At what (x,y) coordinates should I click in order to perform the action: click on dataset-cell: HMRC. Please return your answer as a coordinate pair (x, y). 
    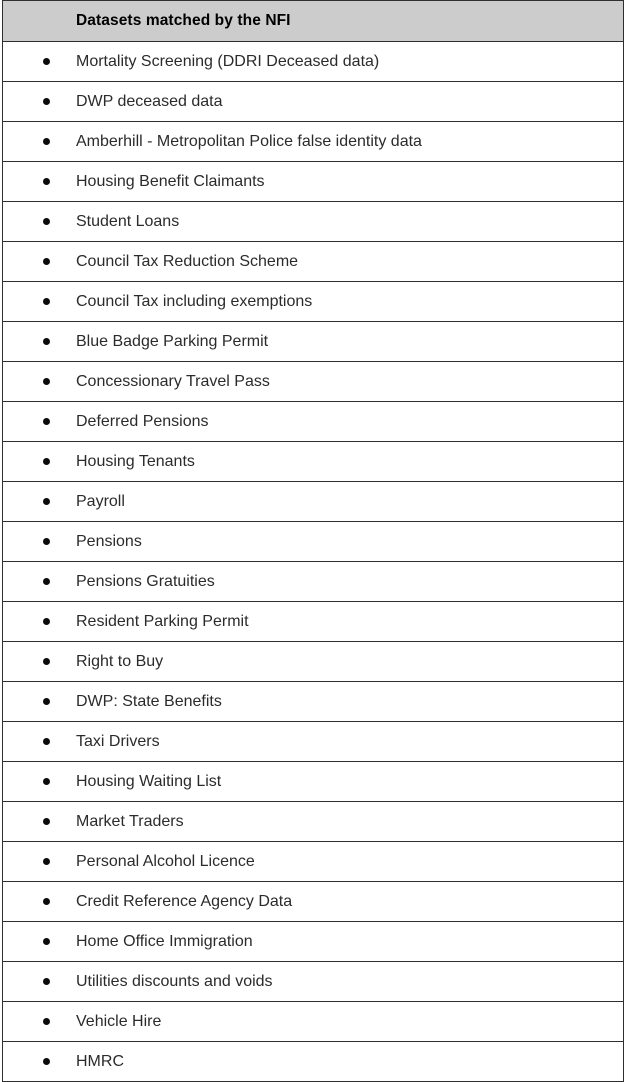
    Looking at the image, I should click on (313, 1061).